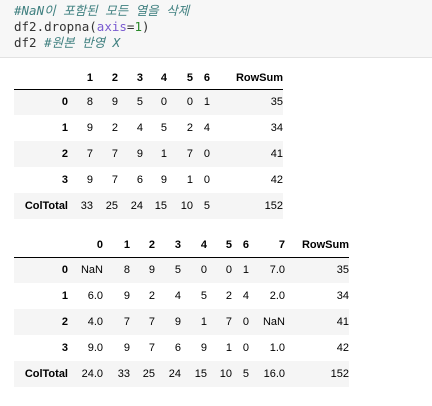  I want to click on table-cell: 6.0, so click(95, 296).